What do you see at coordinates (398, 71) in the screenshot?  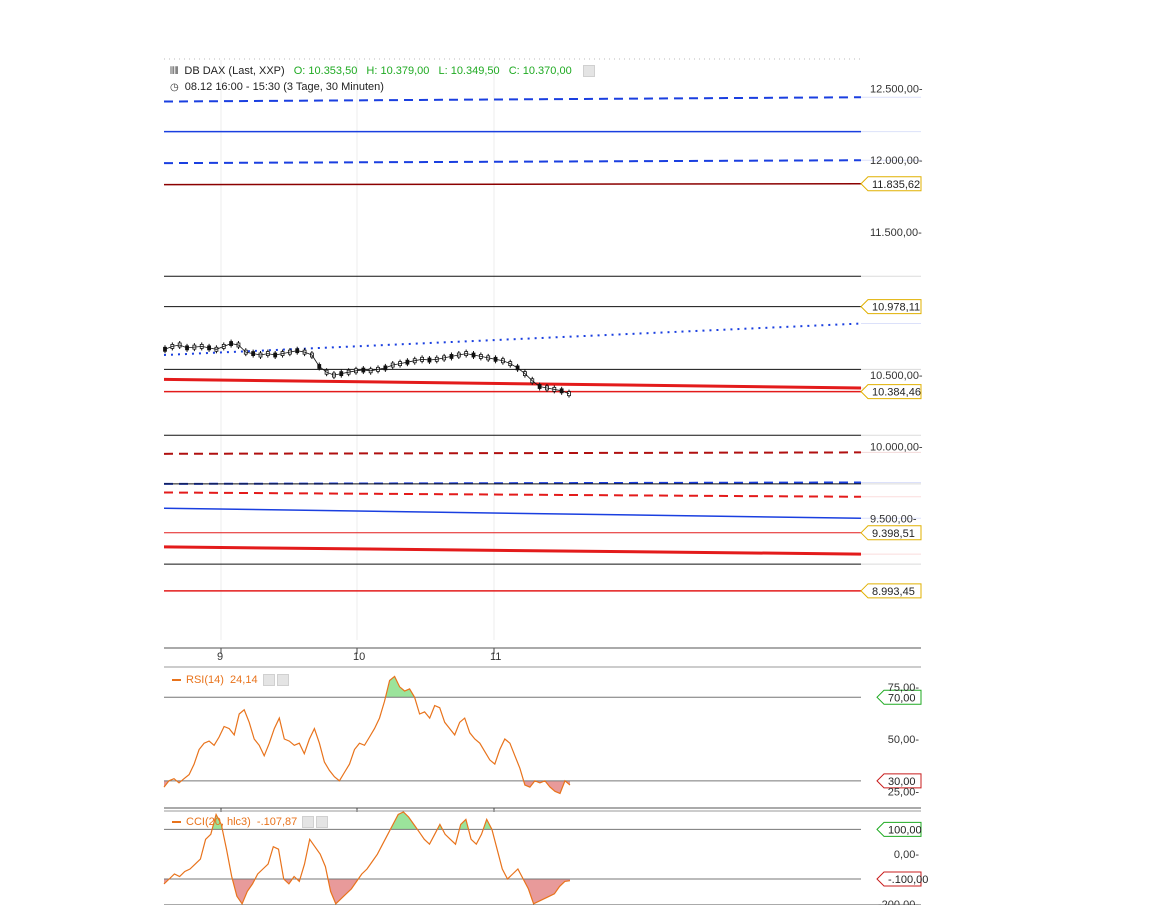 I see `high-value: H: 10.379,00` at bounding box center [398, 71].